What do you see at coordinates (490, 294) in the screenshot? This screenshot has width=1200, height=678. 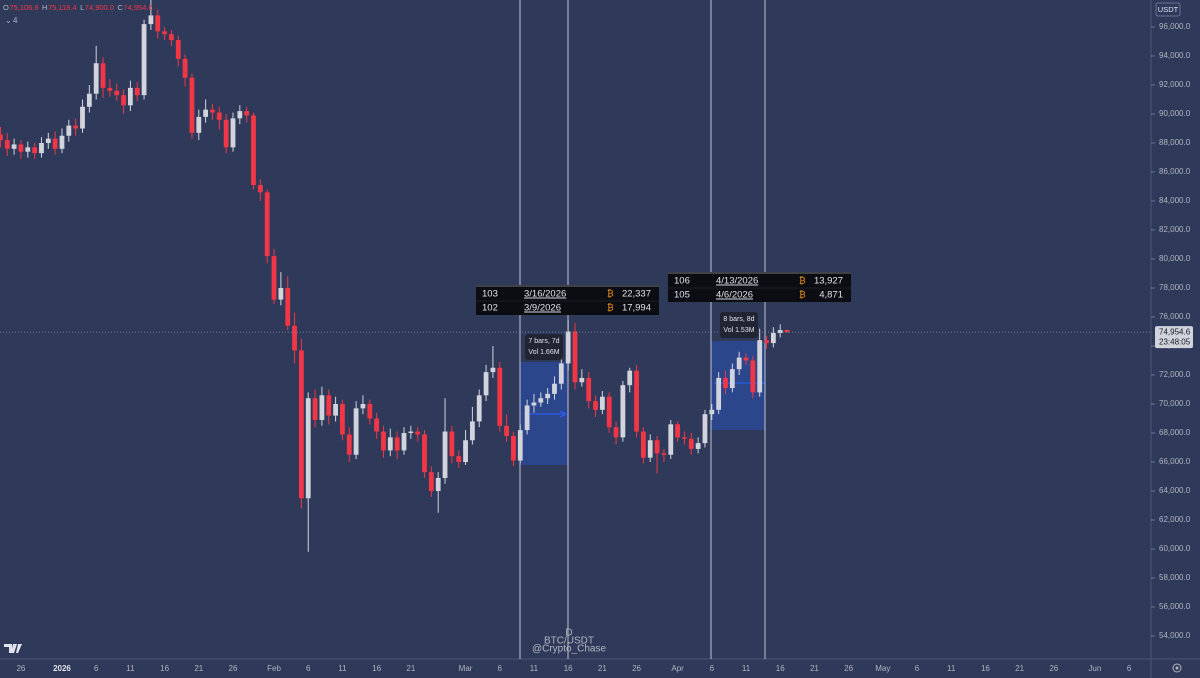 I see `table-id: 103` at bounding box center [490, 294].